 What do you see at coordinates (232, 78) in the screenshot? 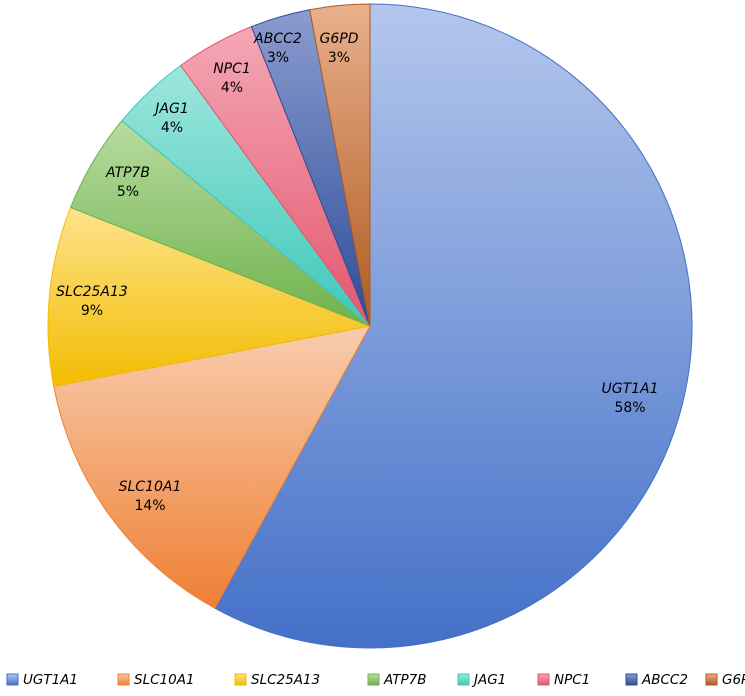
I see `slice-label-npc1: NPC1 4%` at bounding box center [232, 78].